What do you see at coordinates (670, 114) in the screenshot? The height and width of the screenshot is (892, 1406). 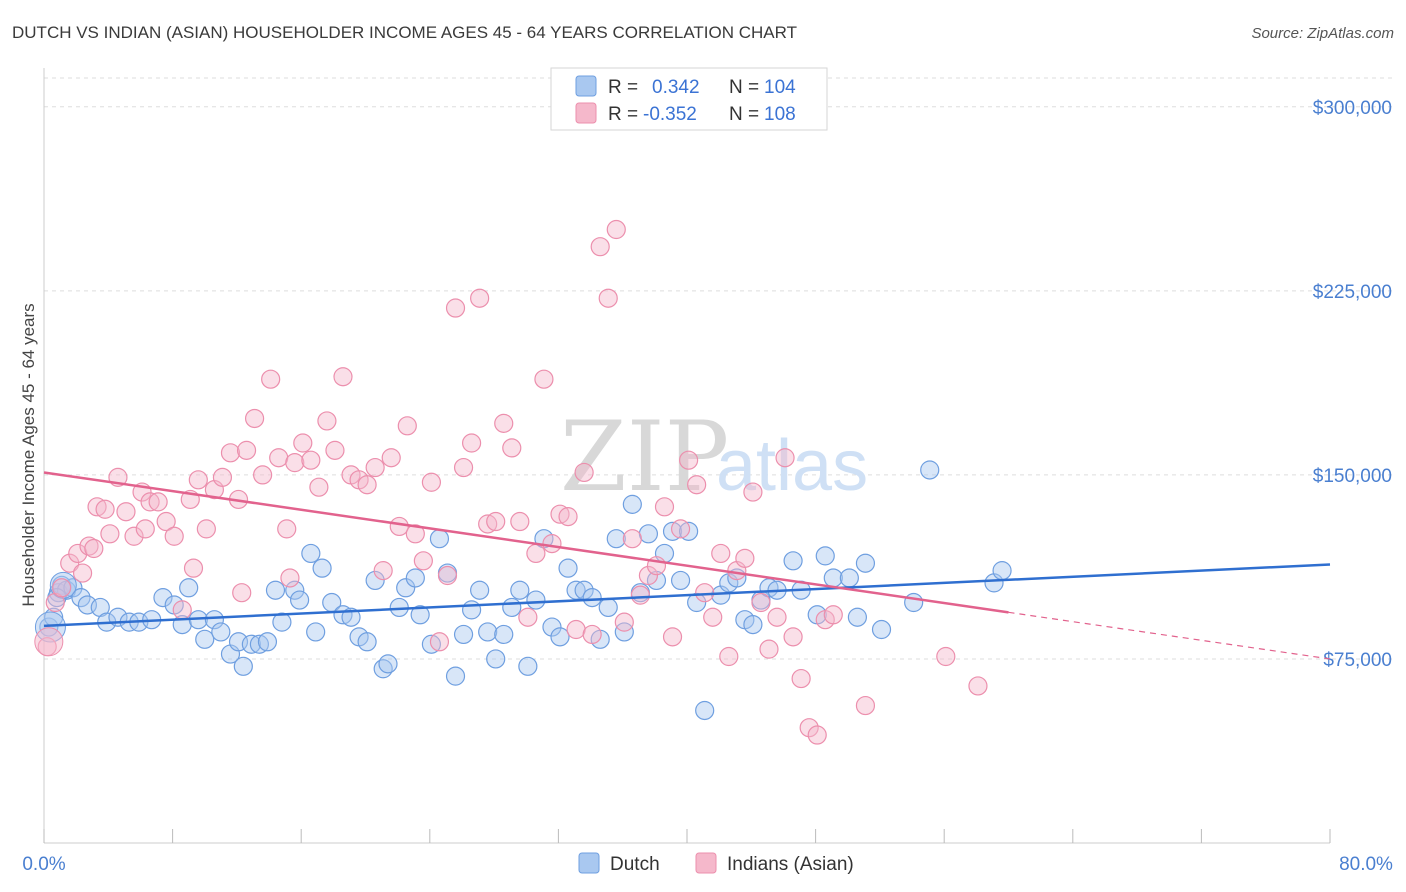 I see `indian-r-value: -0.352` at bounding box center [670, 114].